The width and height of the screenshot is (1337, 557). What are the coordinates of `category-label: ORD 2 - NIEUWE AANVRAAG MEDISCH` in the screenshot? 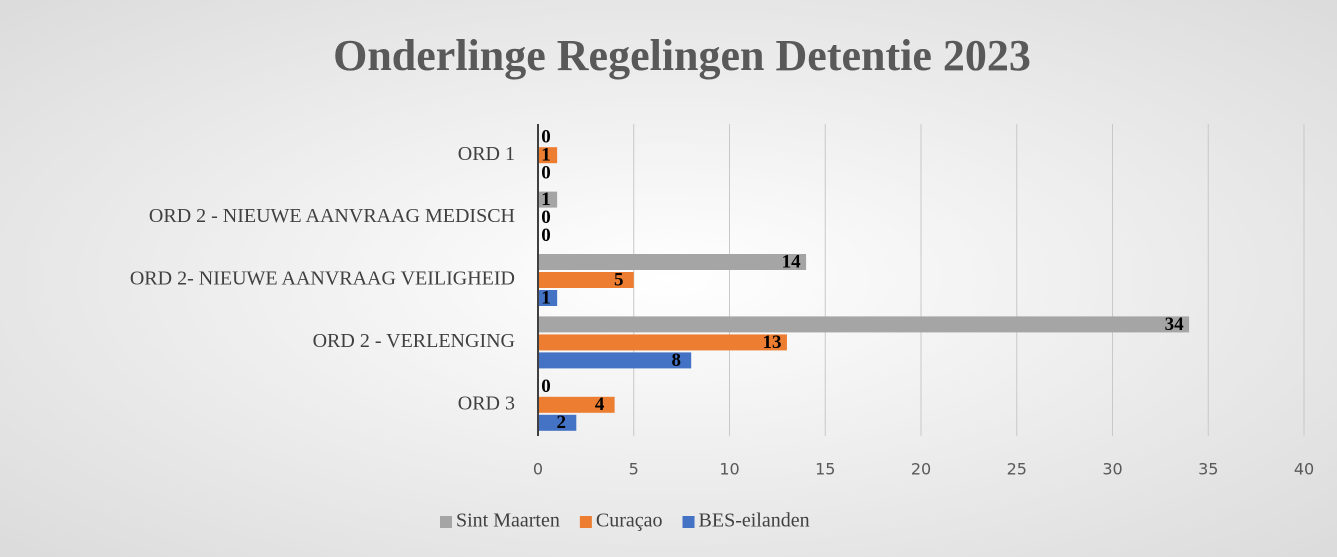 It's located at (332, 216).